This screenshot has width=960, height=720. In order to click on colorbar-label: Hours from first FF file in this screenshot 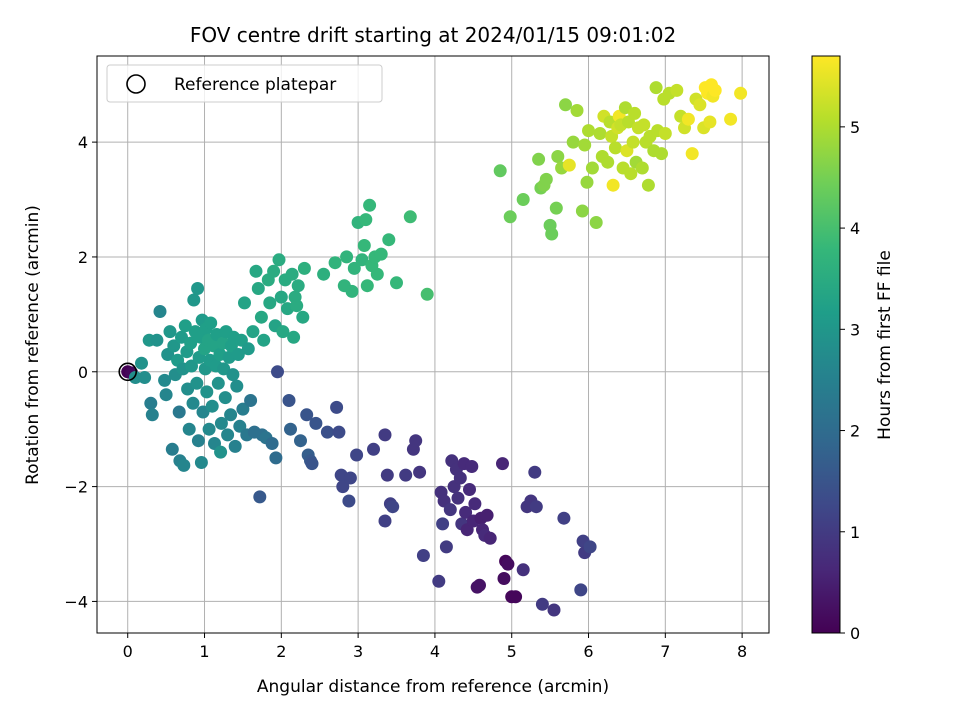, I will do `click(885, 345)`.